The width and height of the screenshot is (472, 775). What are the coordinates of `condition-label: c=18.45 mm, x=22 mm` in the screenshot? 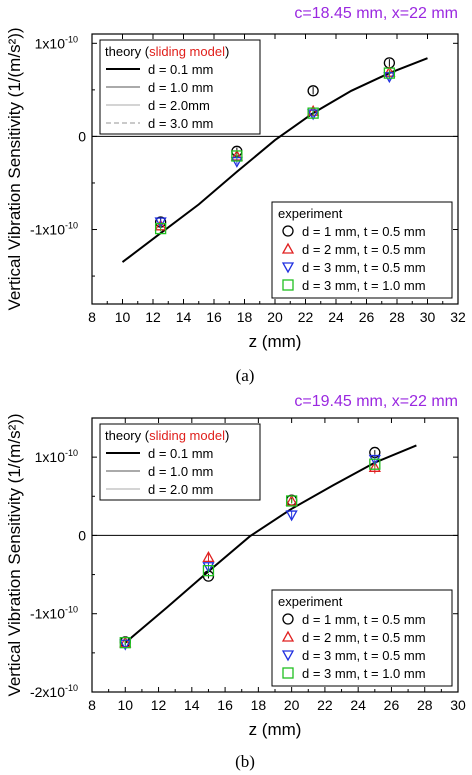 It's located at (376, 13).